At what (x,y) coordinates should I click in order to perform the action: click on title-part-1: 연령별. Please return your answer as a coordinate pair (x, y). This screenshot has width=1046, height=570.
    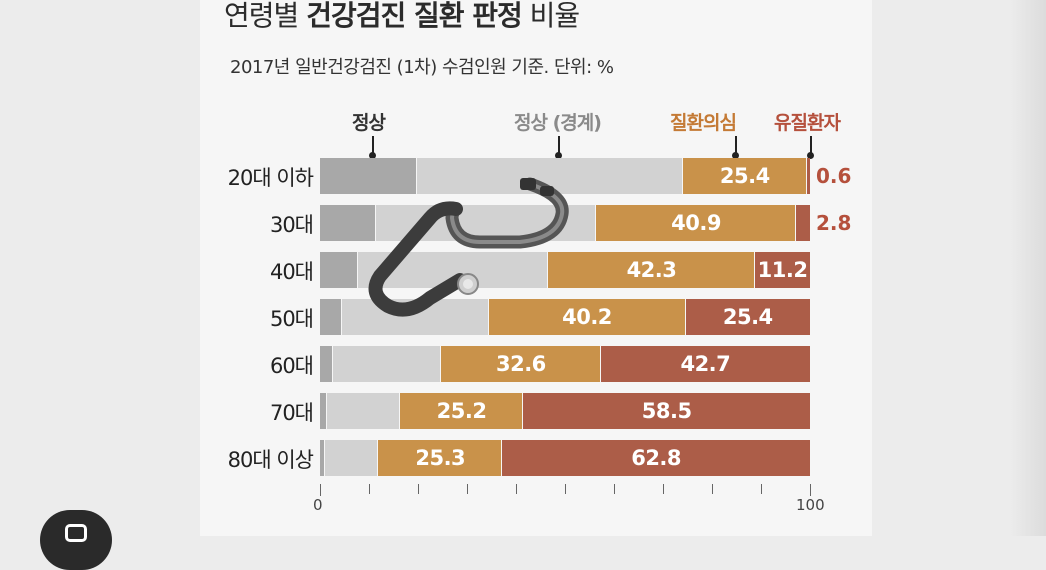
    Looking at the image, I should click on (265, 16).